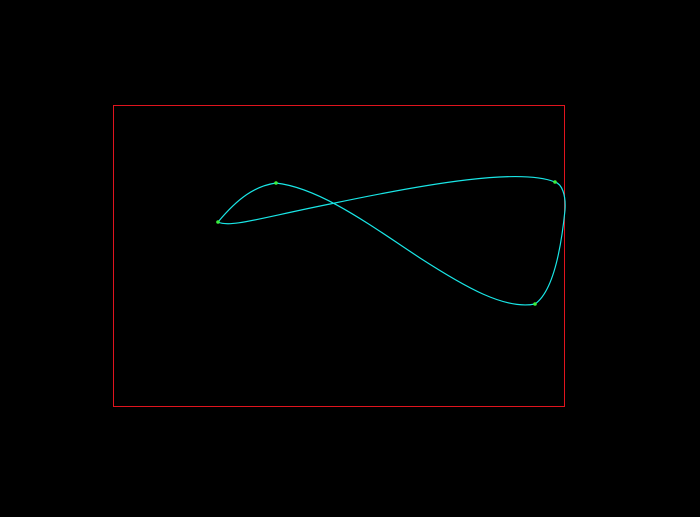  I want to click on spline-curve, so click(391, 240).